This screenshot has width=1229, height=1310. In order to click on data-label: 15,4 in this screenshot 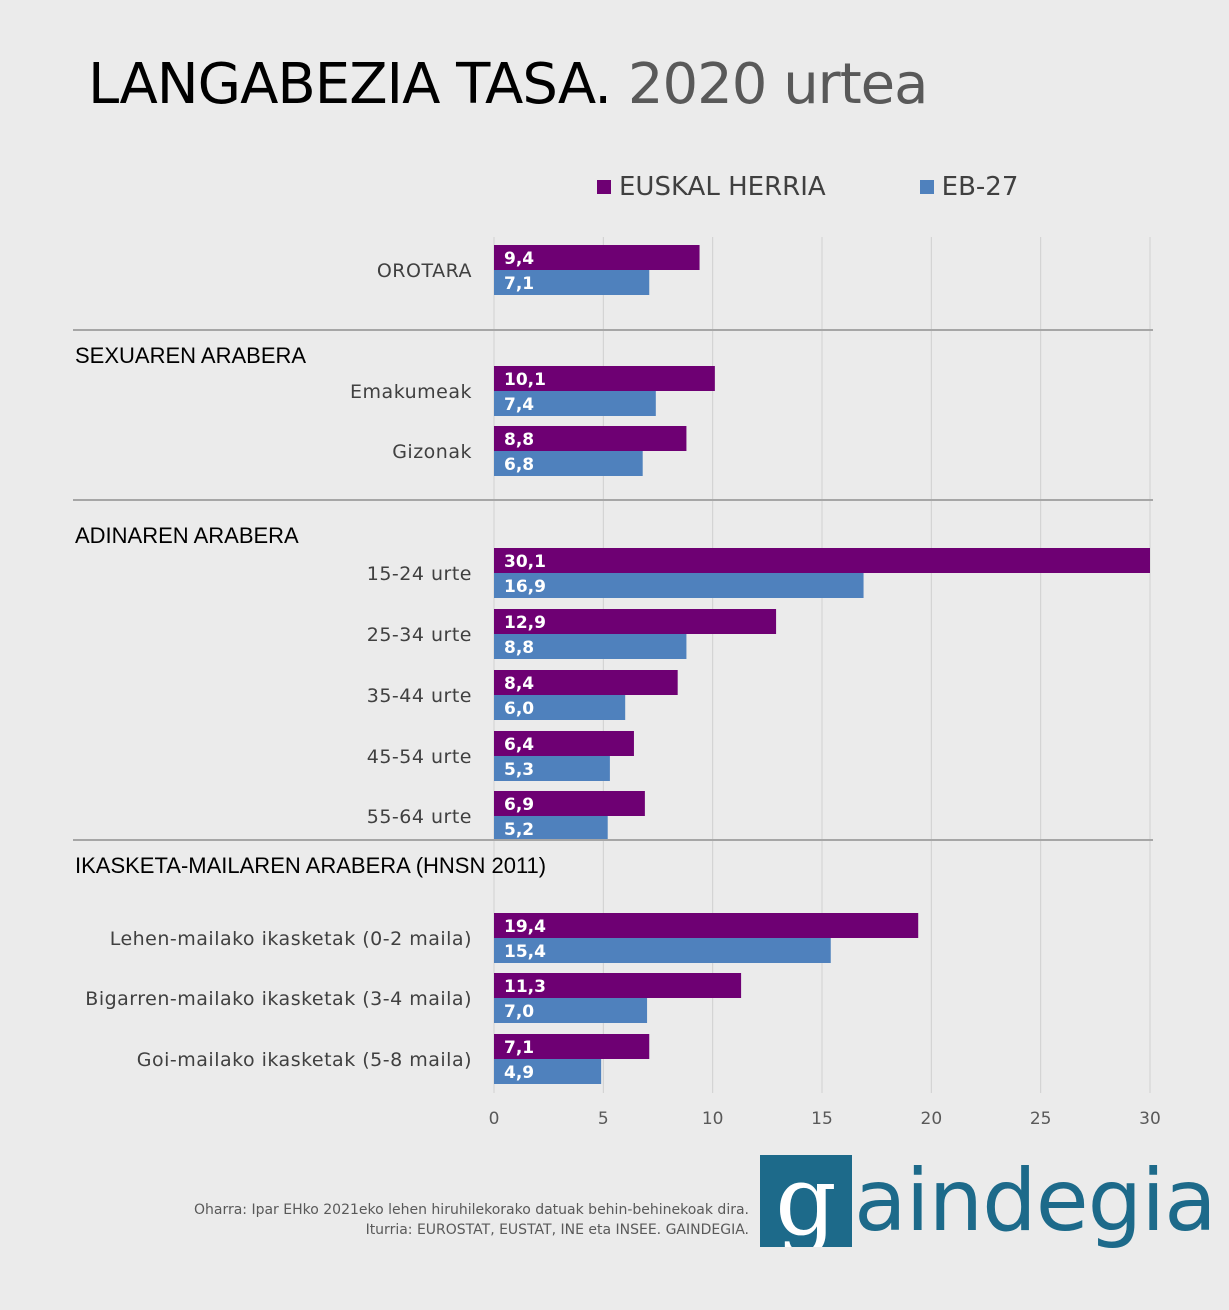, I will do `click(525, 952)`.